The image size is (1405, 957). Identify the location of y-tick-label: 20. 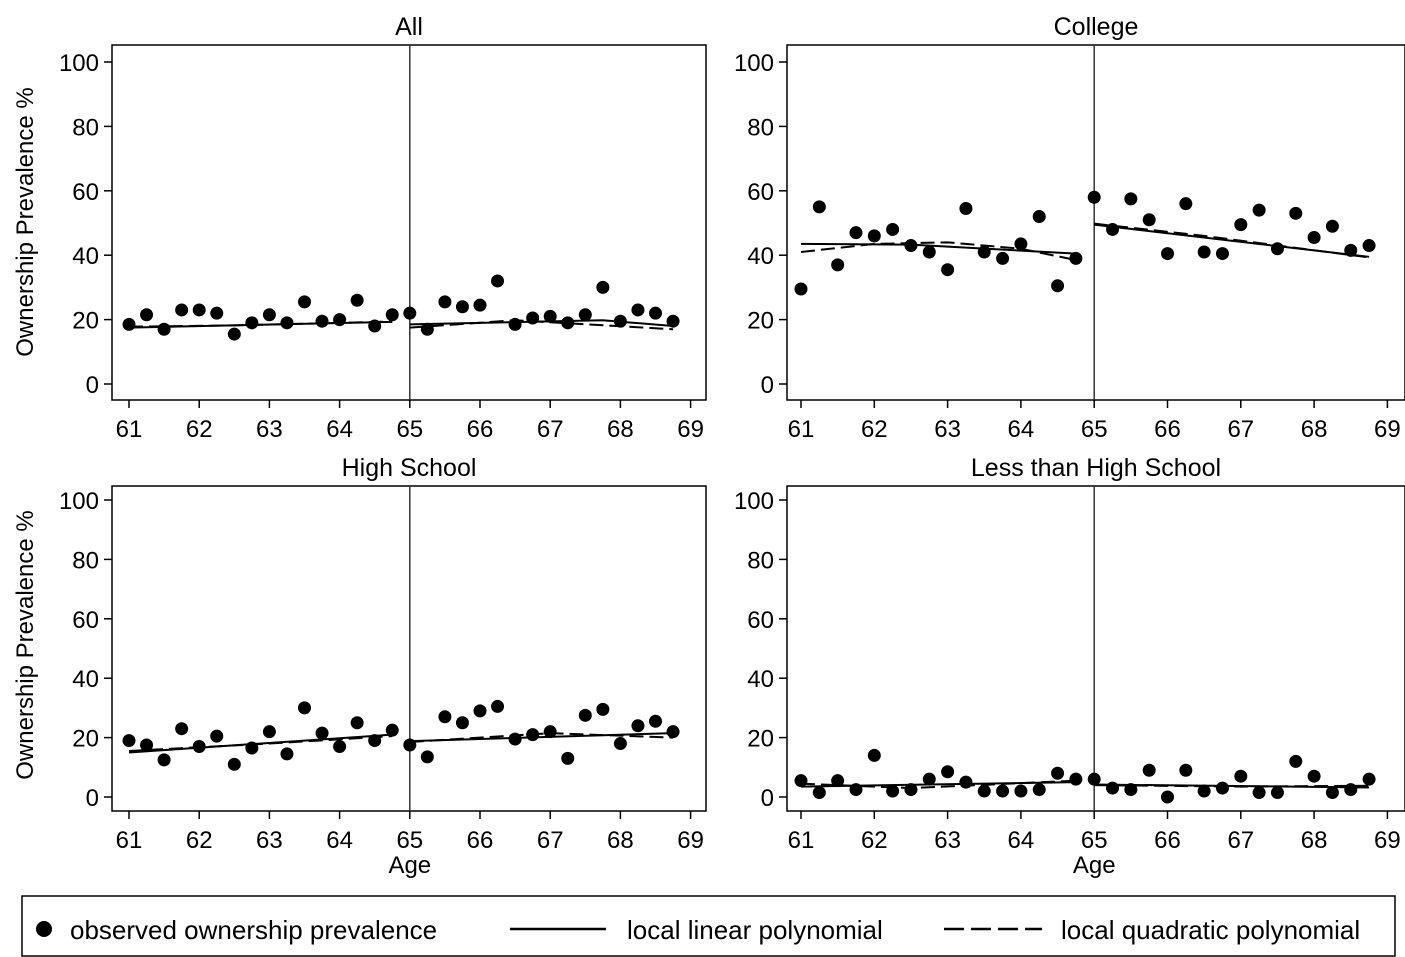
(760, 739).